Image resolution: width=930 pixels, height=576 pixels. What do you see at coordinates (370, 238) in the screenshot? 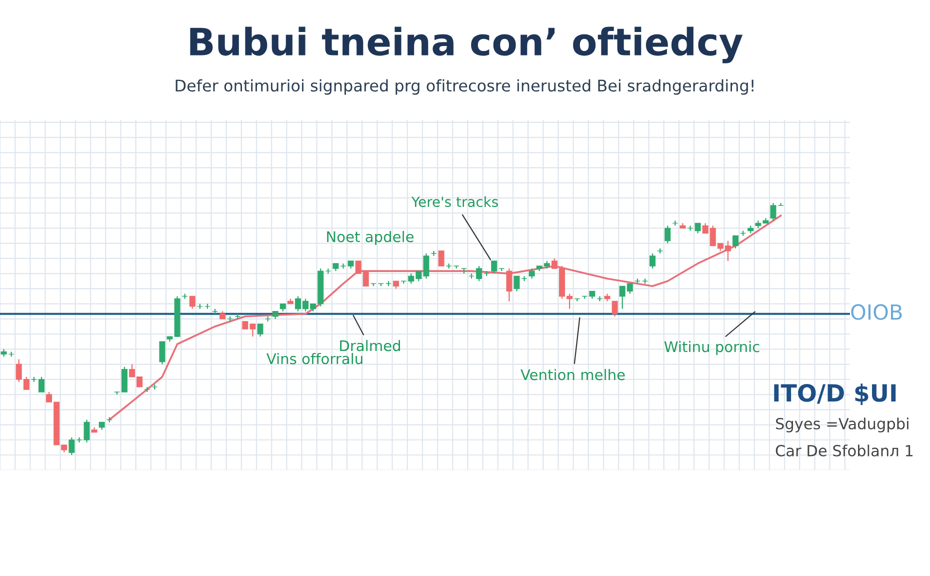
I see `annotation: Noet apdele` at bounding box center [370, 238].